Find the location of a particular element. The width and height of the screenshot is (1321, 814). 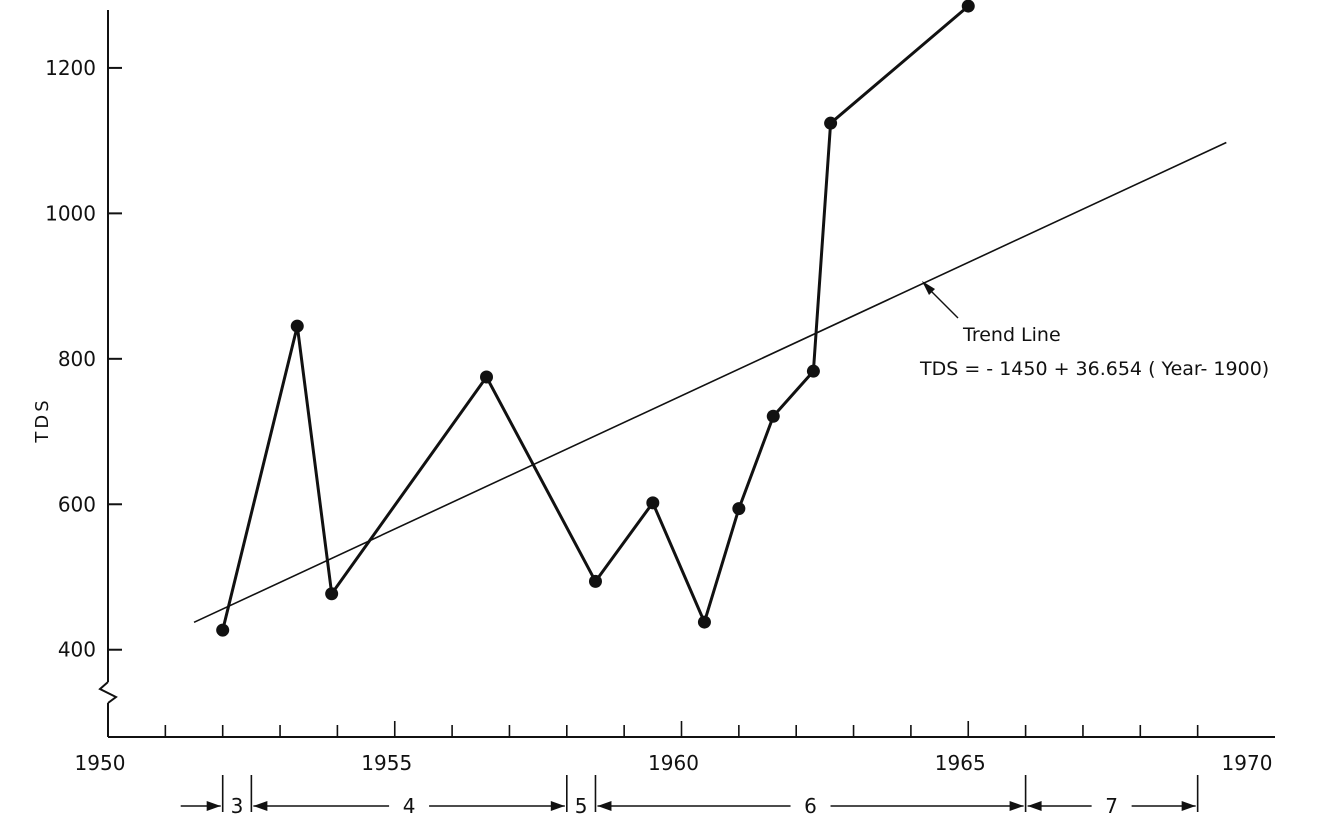

trend-line-pointer-arrowhead is located at coordinates (928, 288).